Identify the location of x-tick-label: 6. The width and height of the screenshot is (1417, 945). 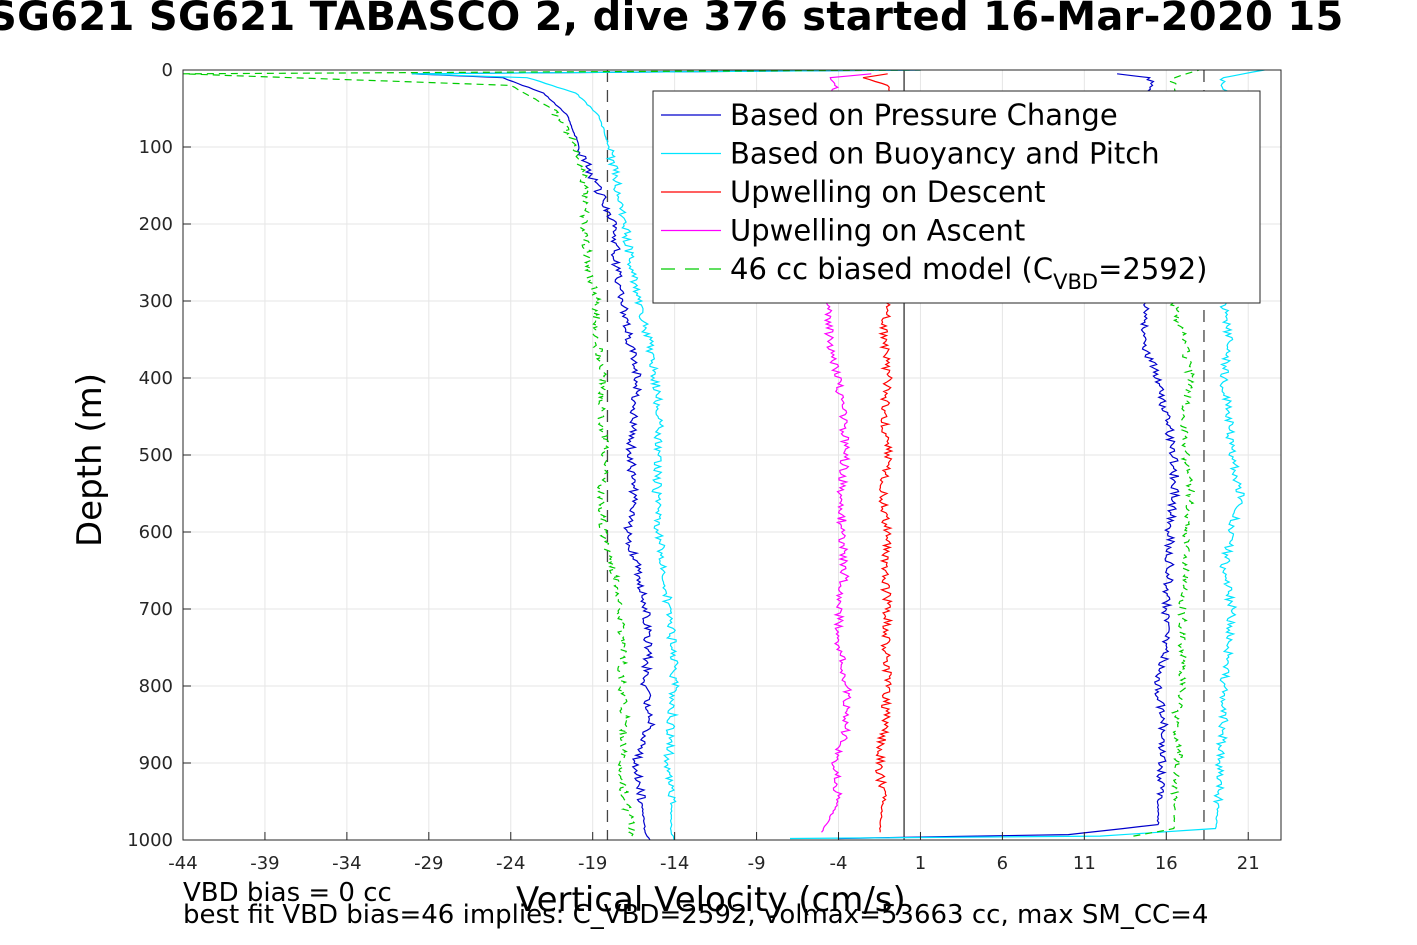
(1002, 863).